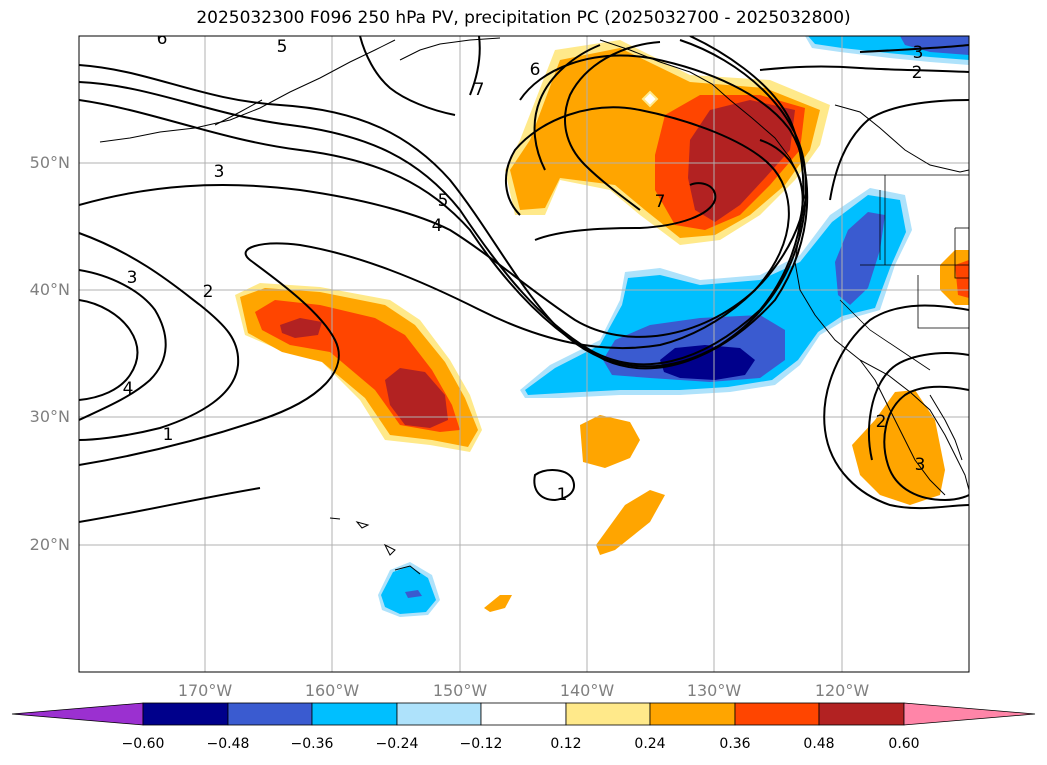 The image size is (1047, 765). I want to click on lon-label: 130°W, so click(714, 690).